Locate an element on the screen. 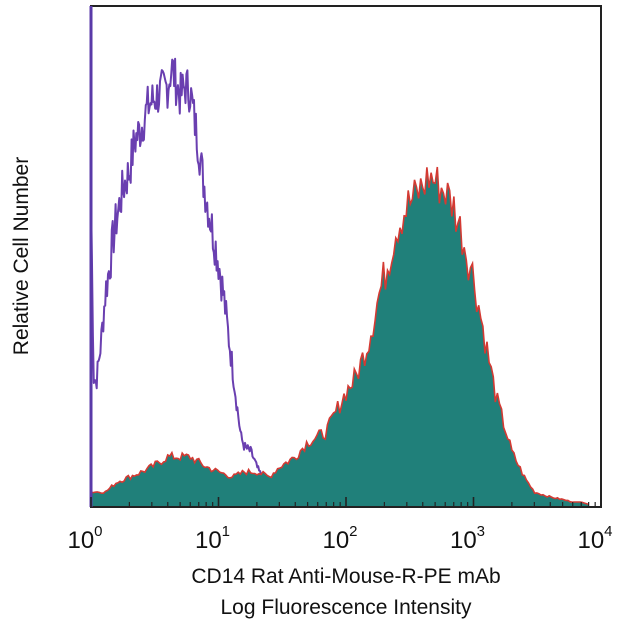 The width and height of the screenshot is (641, 630). x-axis-ticks: 10⁰ 10¹ 10² 10³ 10⁴ is located at coordinates (340, 525).